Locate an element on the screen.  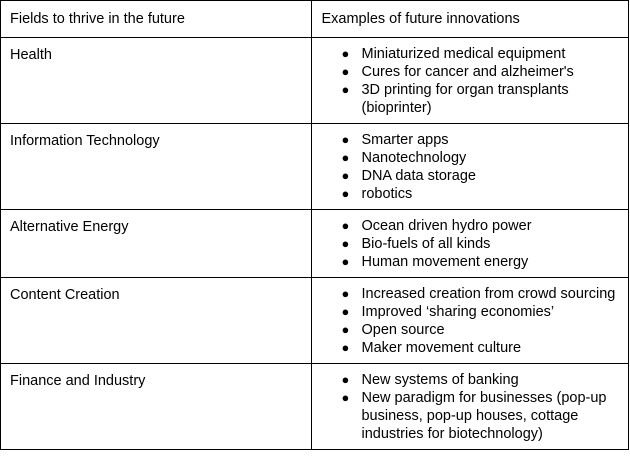
list-item: ● Cures for cancer and alzheimer's is located at coordinates (466, 72).